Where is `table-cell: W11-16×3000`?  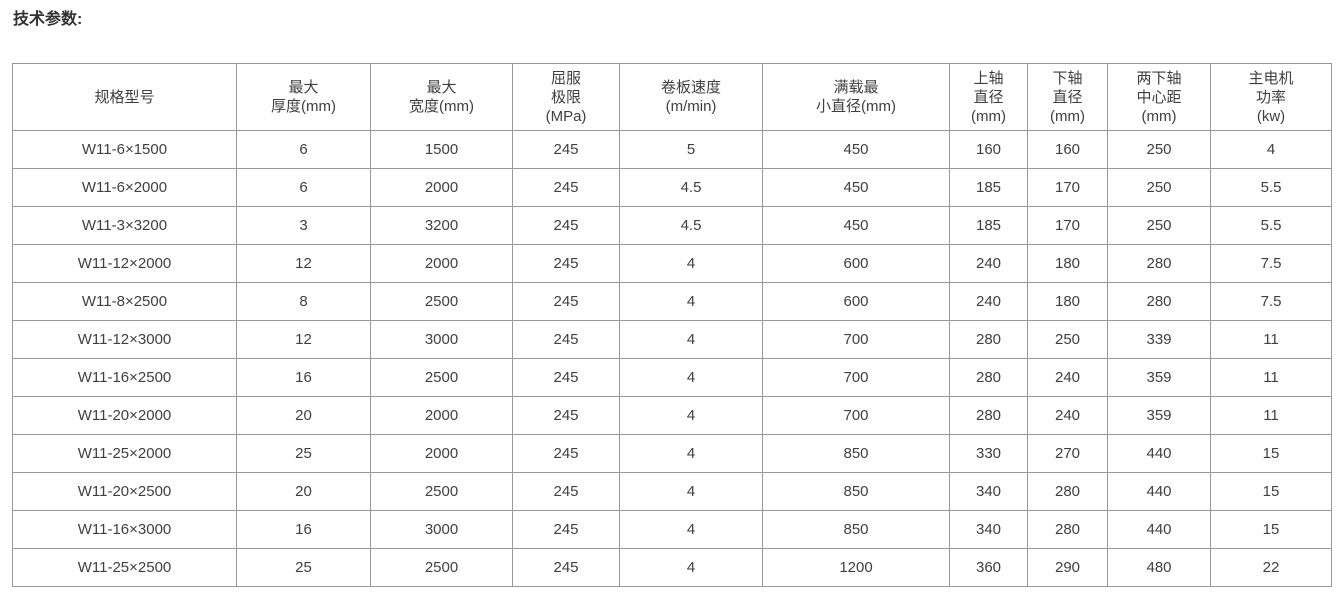
table-cell: W11-16×3000 is located at coordinates (124, 529).